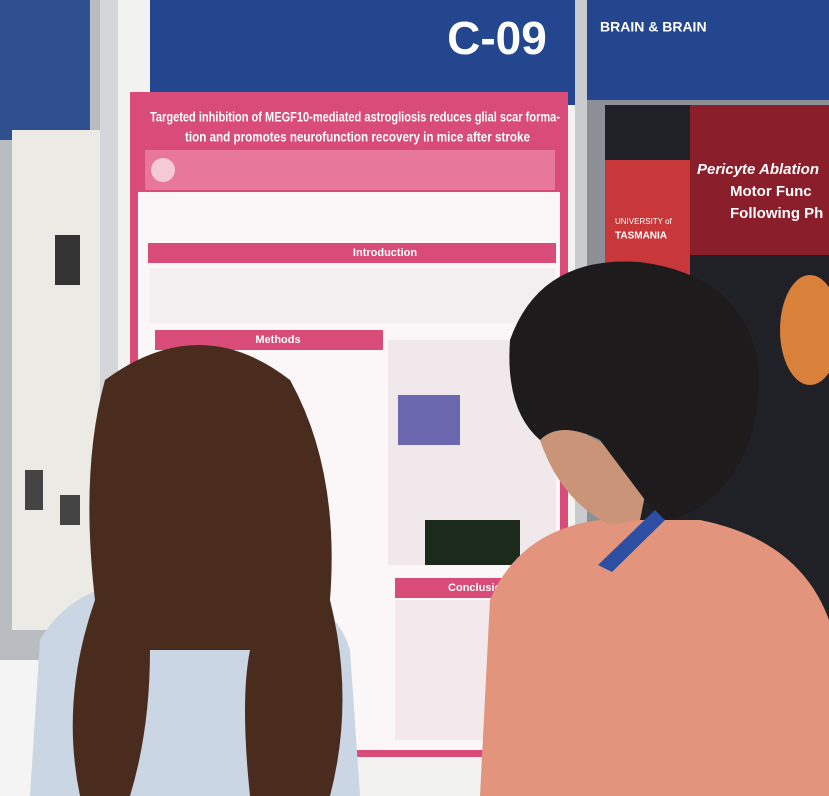 The width and height of the screenshot is (829, 796). What do you see at coordinates (644, 221) in the screenshot?
I see `university-name: UNIVERSITY of` at bounding box center [644, 221].